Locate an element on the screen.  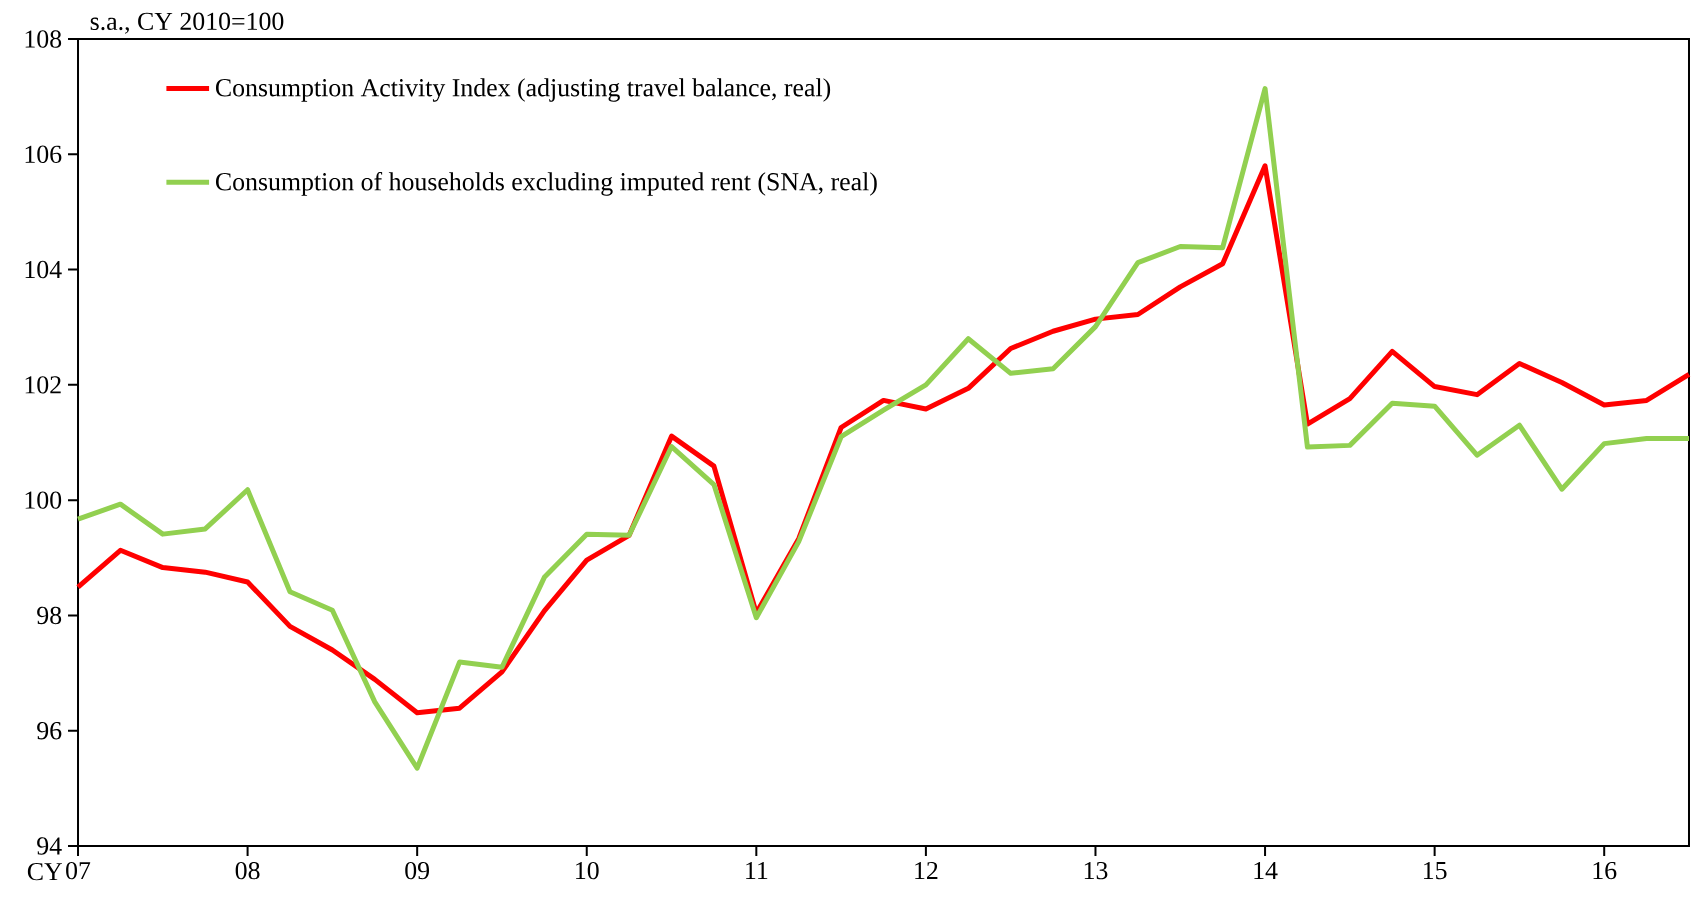
x-tick-label: 08 is located at coordinates (247, 870).